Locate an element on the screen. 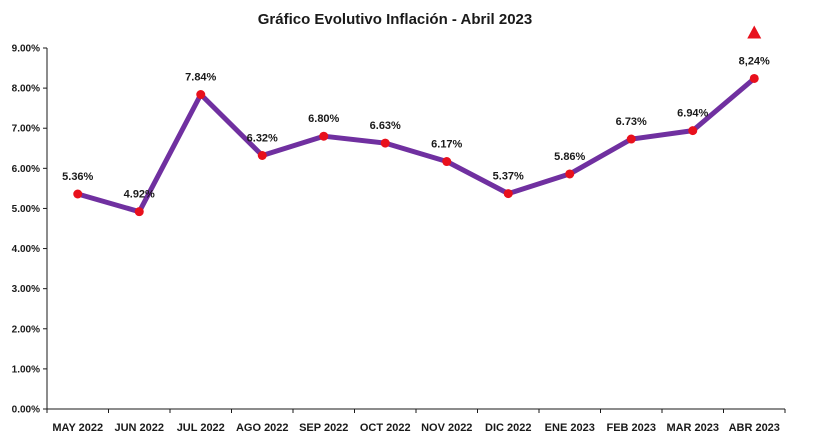 Image resolution: width=828 pixels, height=445 pixels. y-tick-label: 9.00% is located at coordinates (26, 49).